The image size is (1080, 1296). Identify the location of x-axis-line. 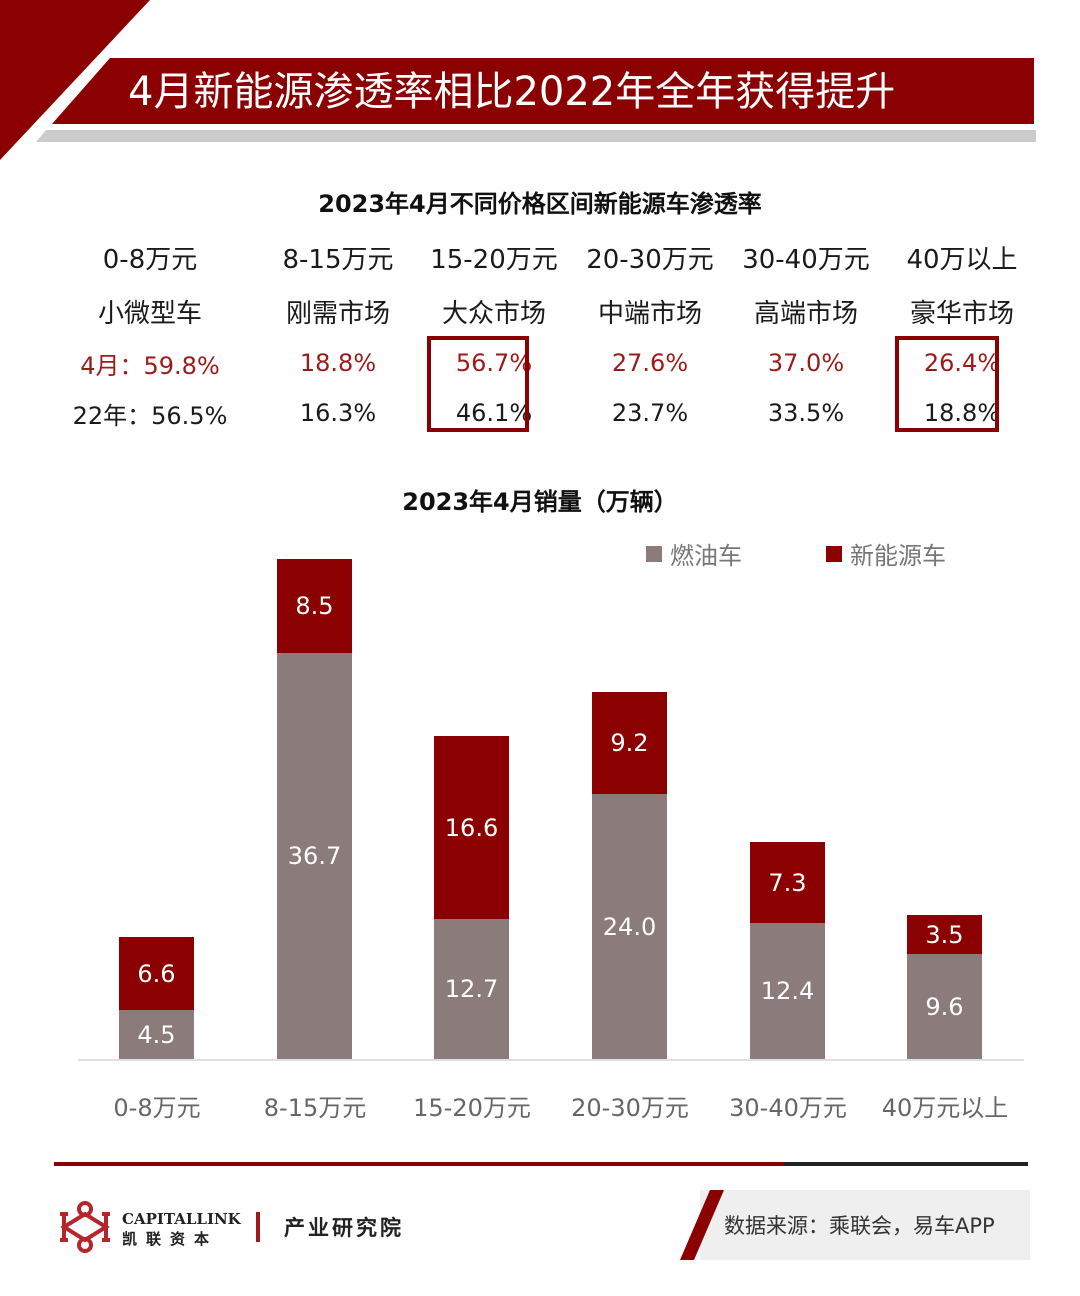
(551, 1060).